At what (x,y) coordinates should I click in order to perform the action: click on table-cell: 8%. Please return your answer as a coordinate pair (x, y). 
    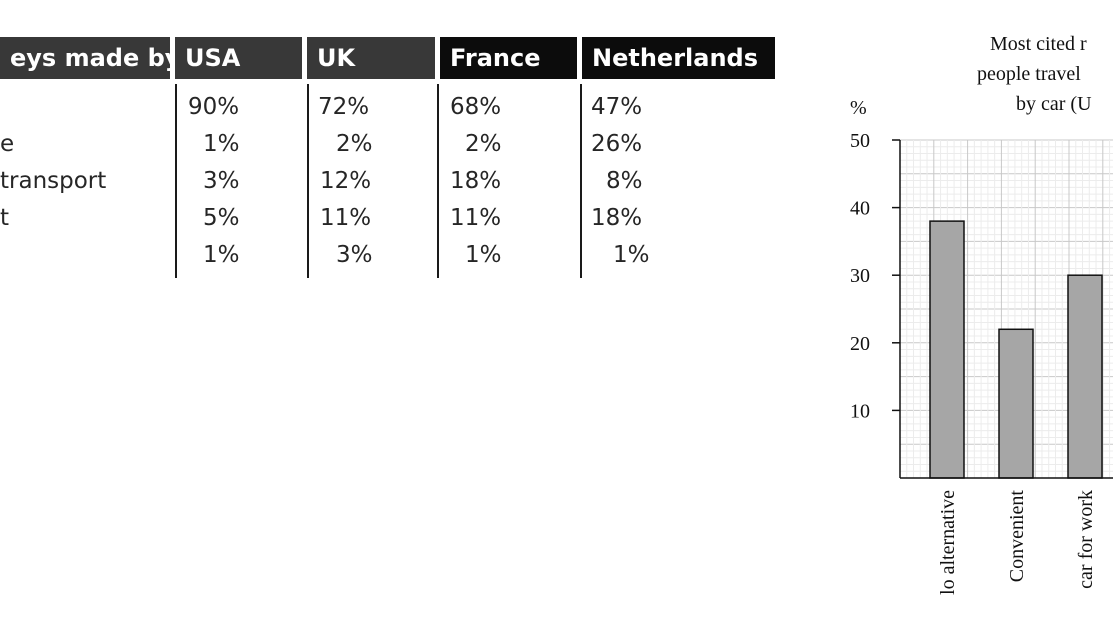
    Looking at the image, I should click on (624, 181).